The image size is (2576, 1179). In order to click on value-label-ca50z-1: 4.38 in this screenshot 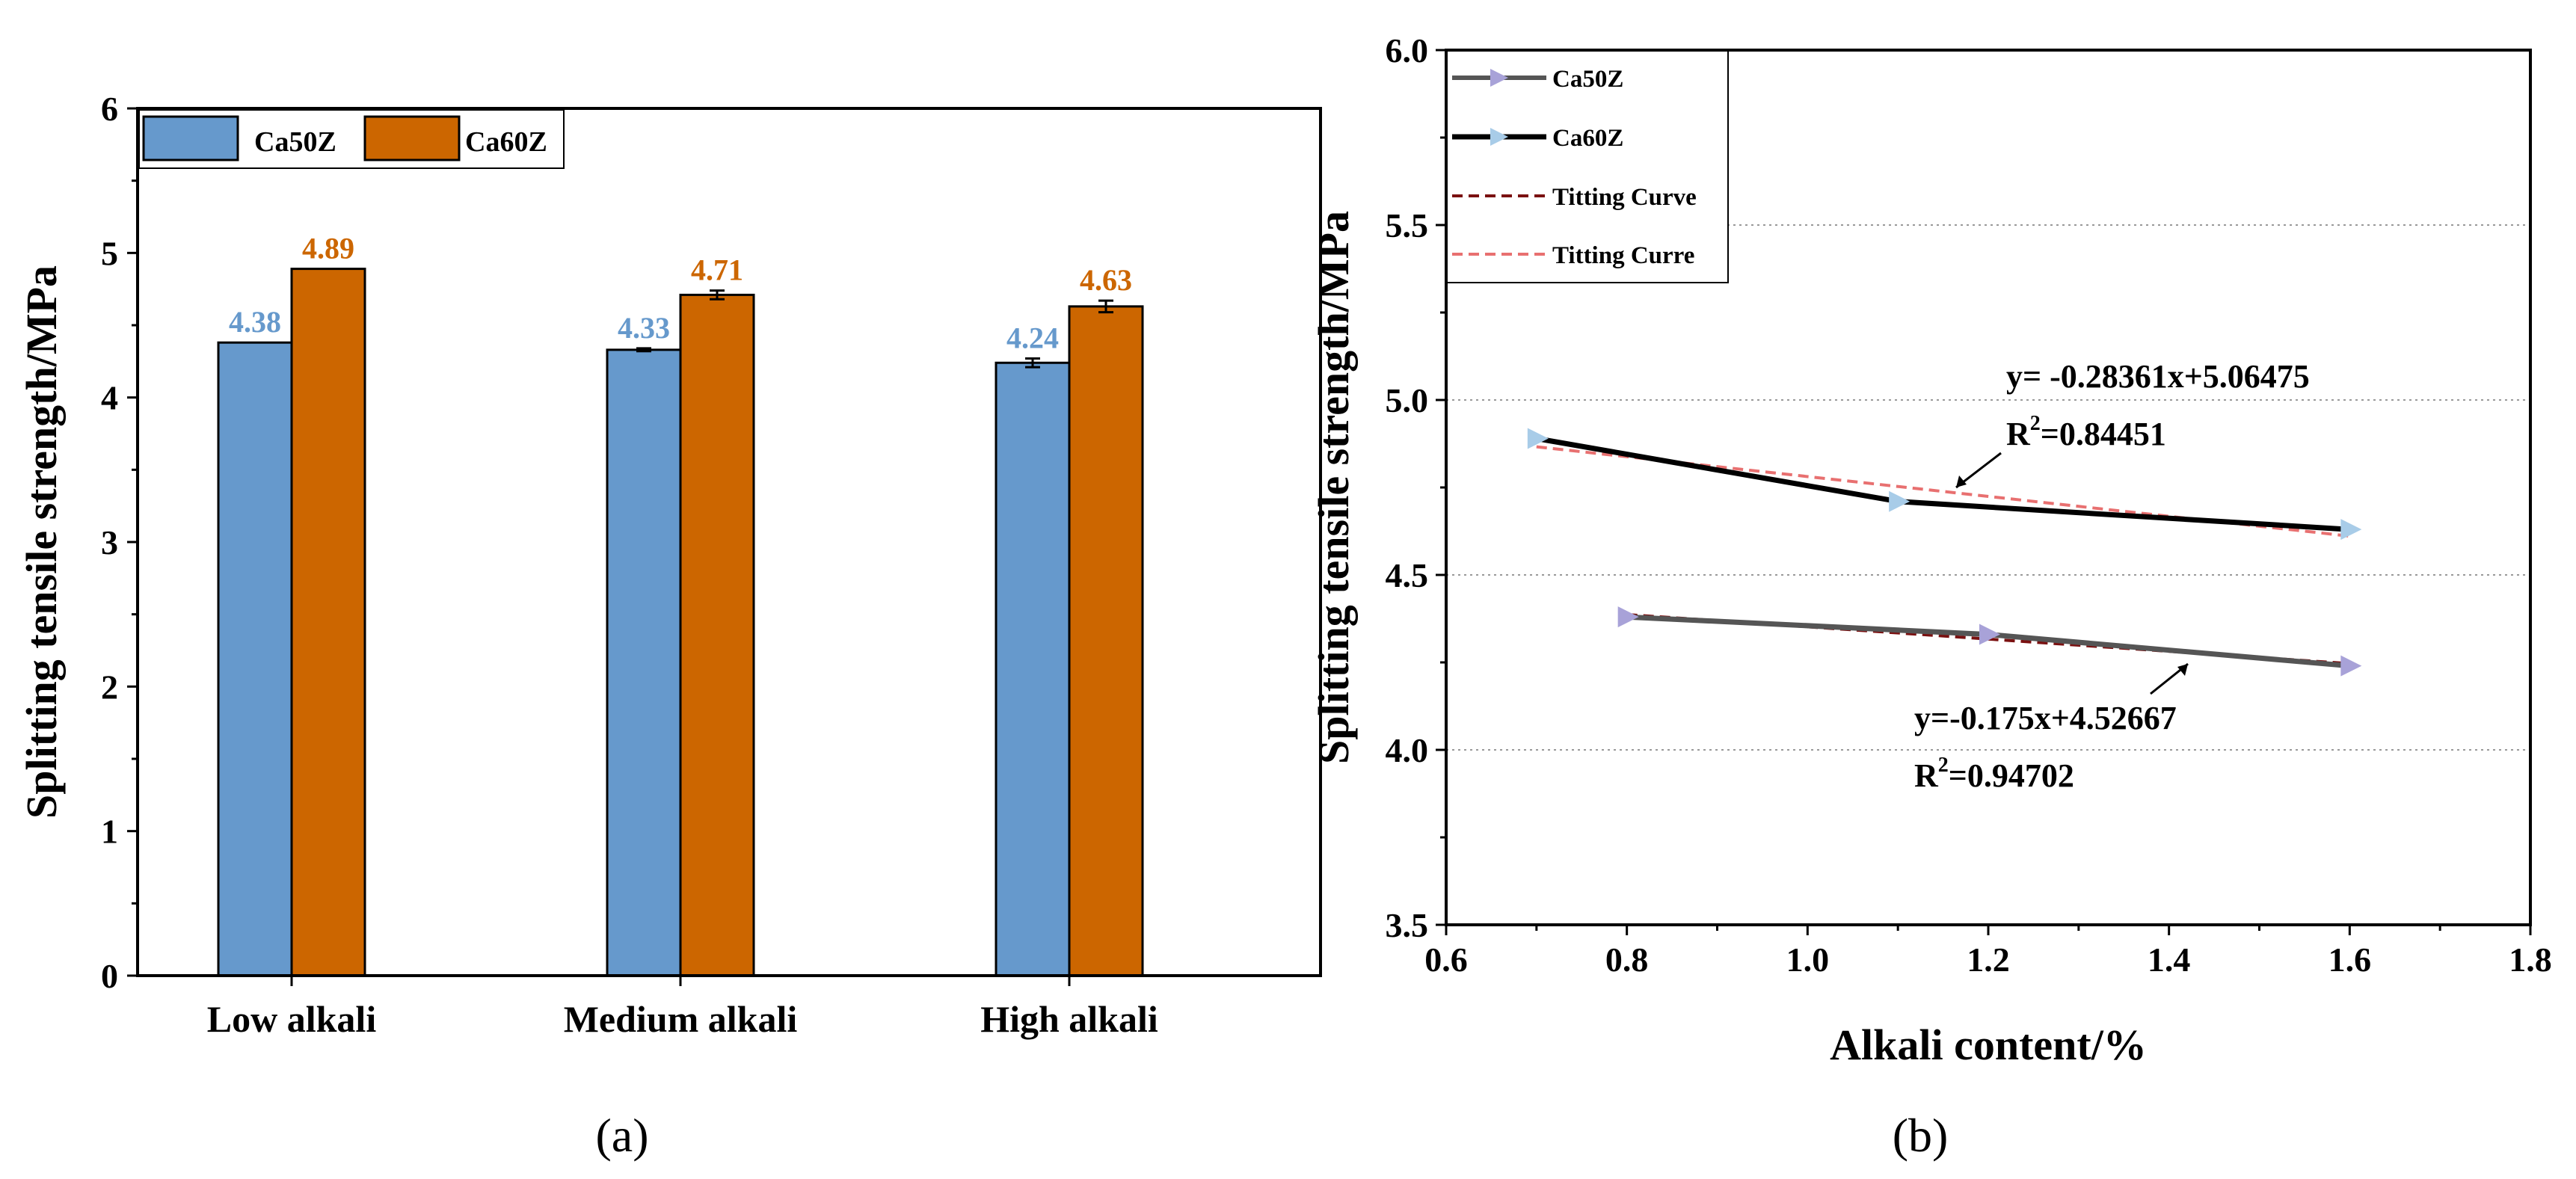, I will do `click(255, 322)`.